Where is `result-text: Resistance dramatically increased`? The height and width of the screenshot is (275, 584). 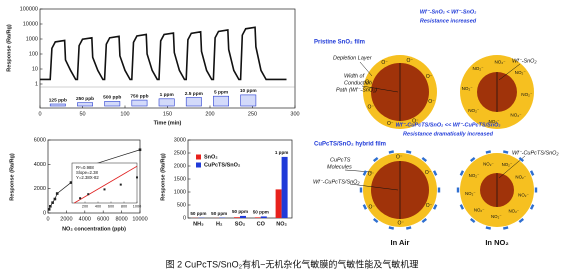
result-text: Resistance dramatically increased is located at coordinates (448, 134).